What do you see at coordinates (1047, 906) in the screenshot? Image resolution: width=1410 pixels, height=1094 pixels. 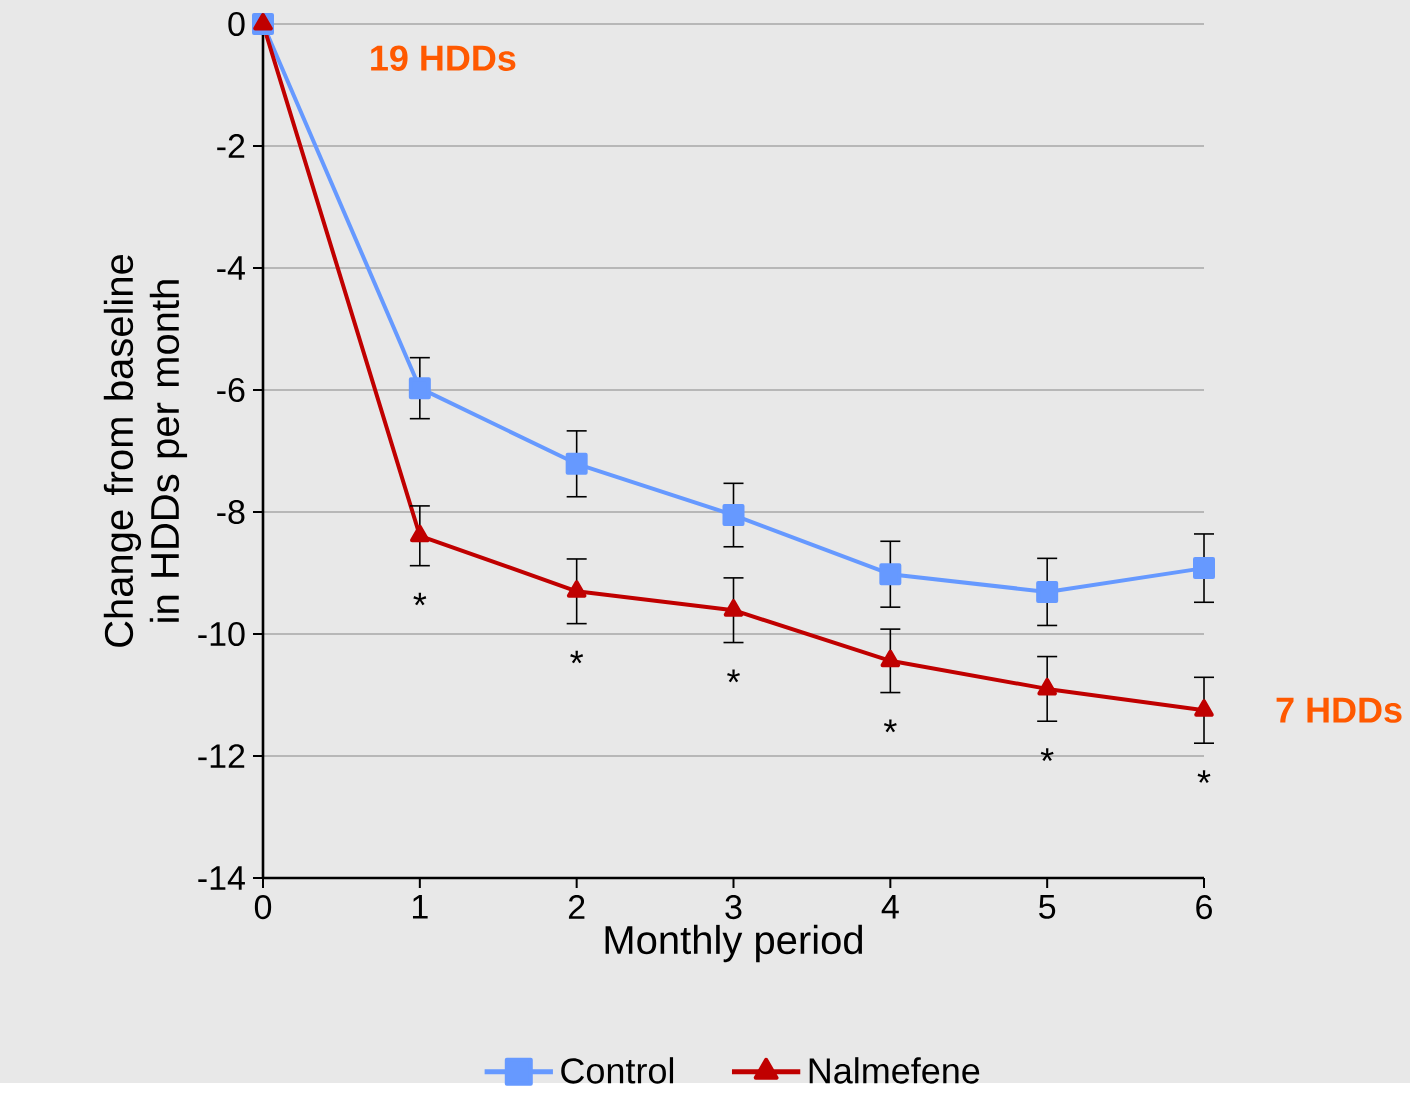 I see `x-tick-label: 5` at bounding box center [1047, 906].